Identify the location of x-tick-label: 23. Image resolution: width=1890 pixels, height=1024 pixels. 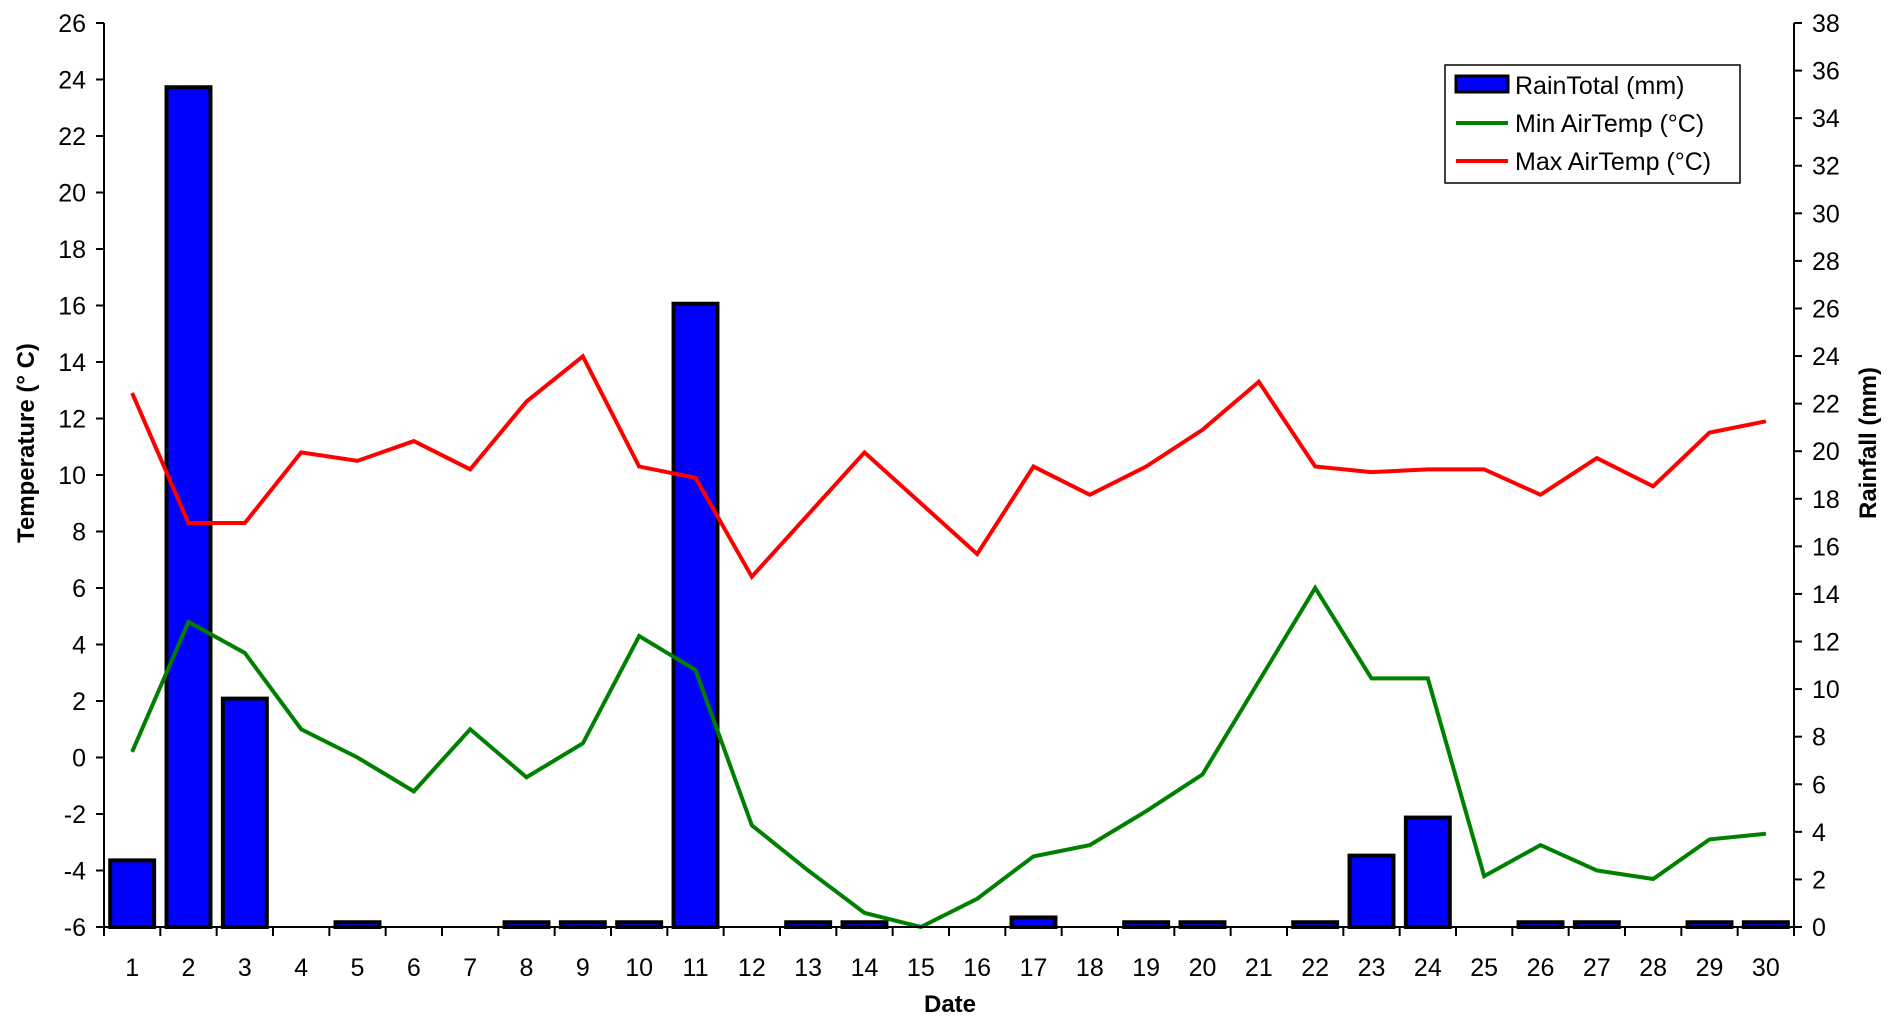
(1372, 968).